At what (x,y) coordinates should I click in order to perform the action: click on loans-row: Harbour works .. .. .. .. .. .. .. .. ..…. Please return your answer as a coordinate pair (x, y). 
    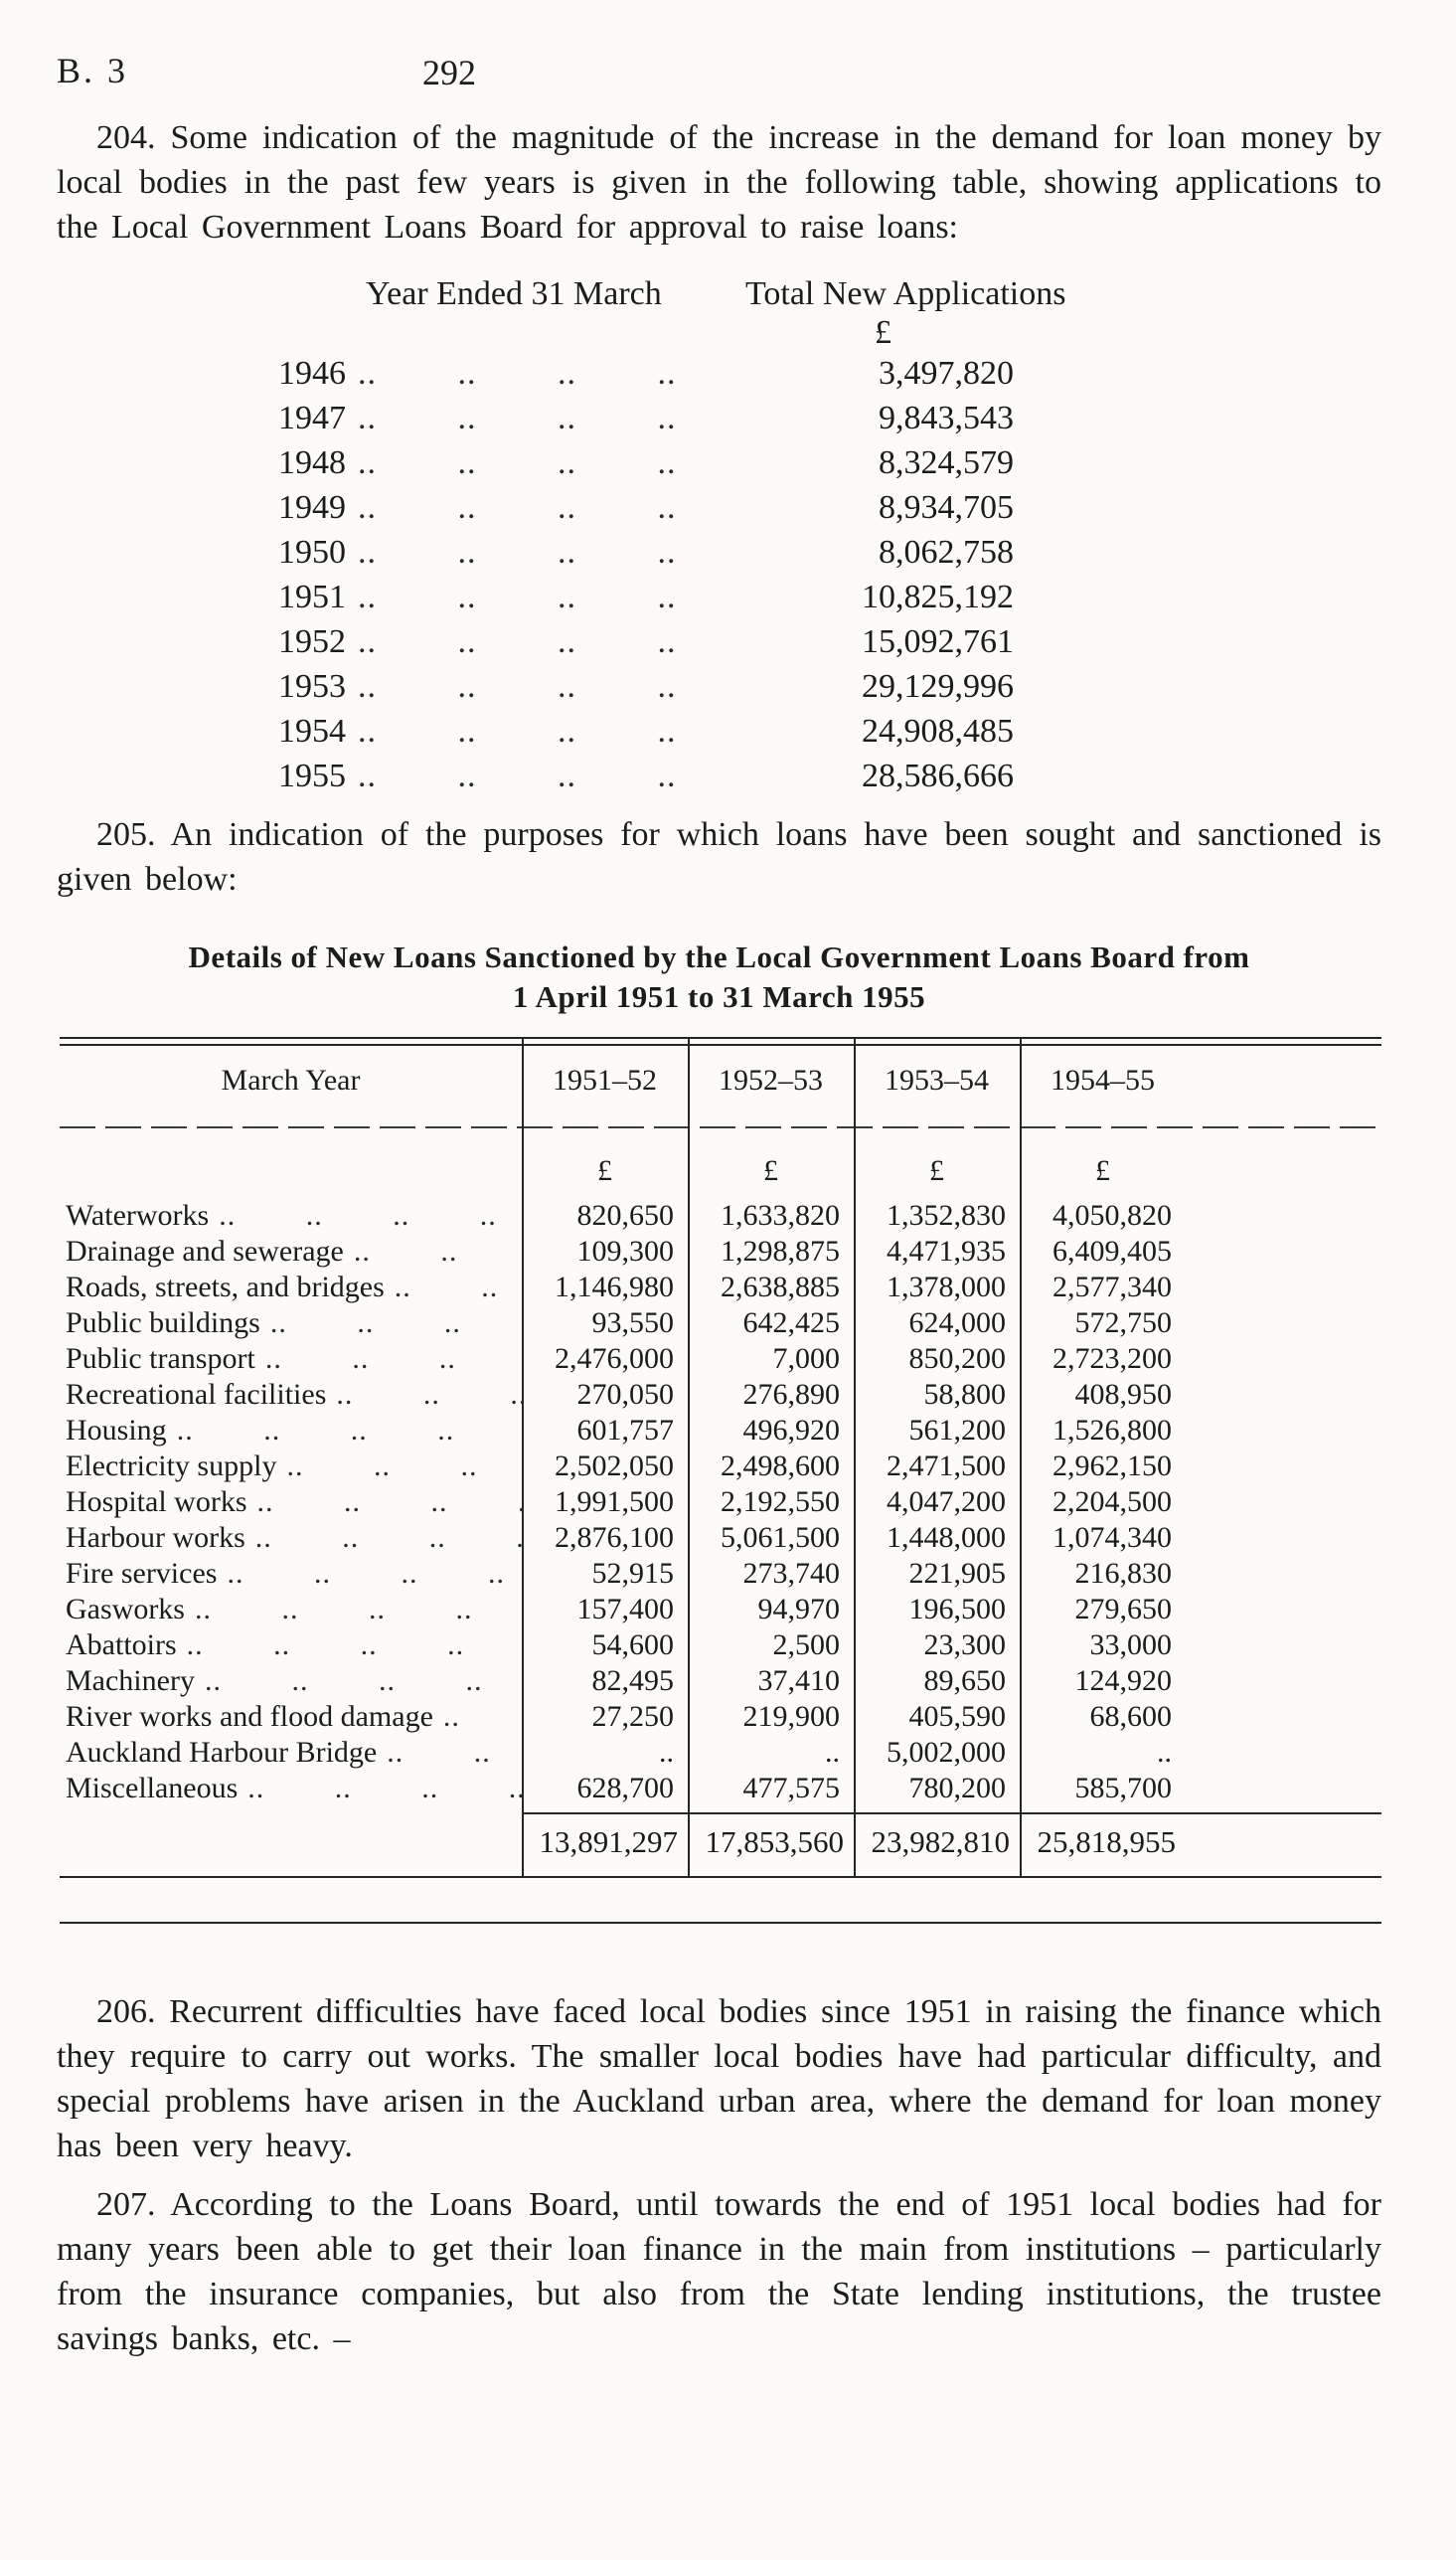
    Looking at the image, I should click on (623, 1538).